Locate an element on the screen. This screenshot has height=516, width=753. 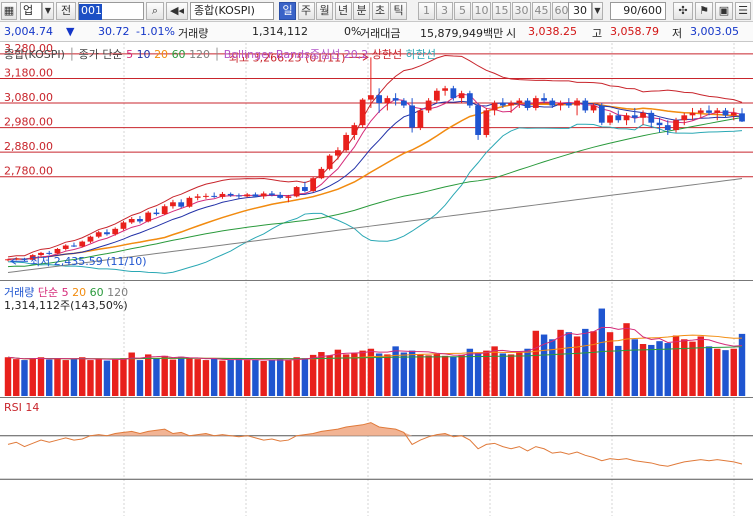
legend-bb: Bollinger Bands중심선 20,2 is located at coordinates (296, 54).